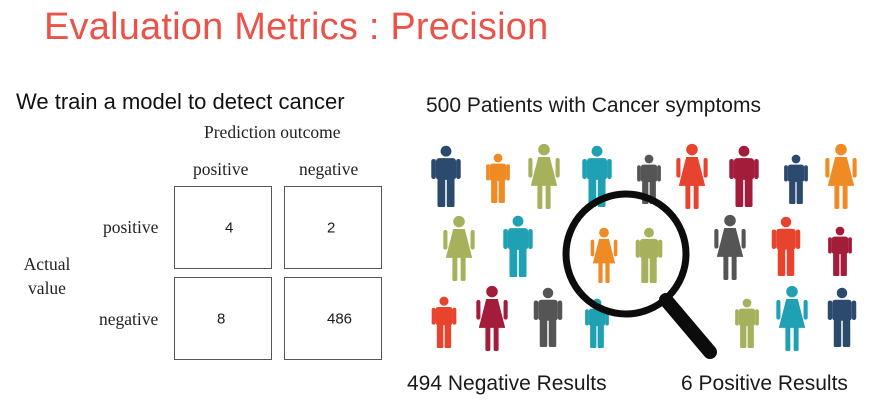 The image size is (881, 408). What do you see at coordinates (340, 318) in the screenshot?
I see `cell-value-tn: 486` at bounding box center [340, 318].